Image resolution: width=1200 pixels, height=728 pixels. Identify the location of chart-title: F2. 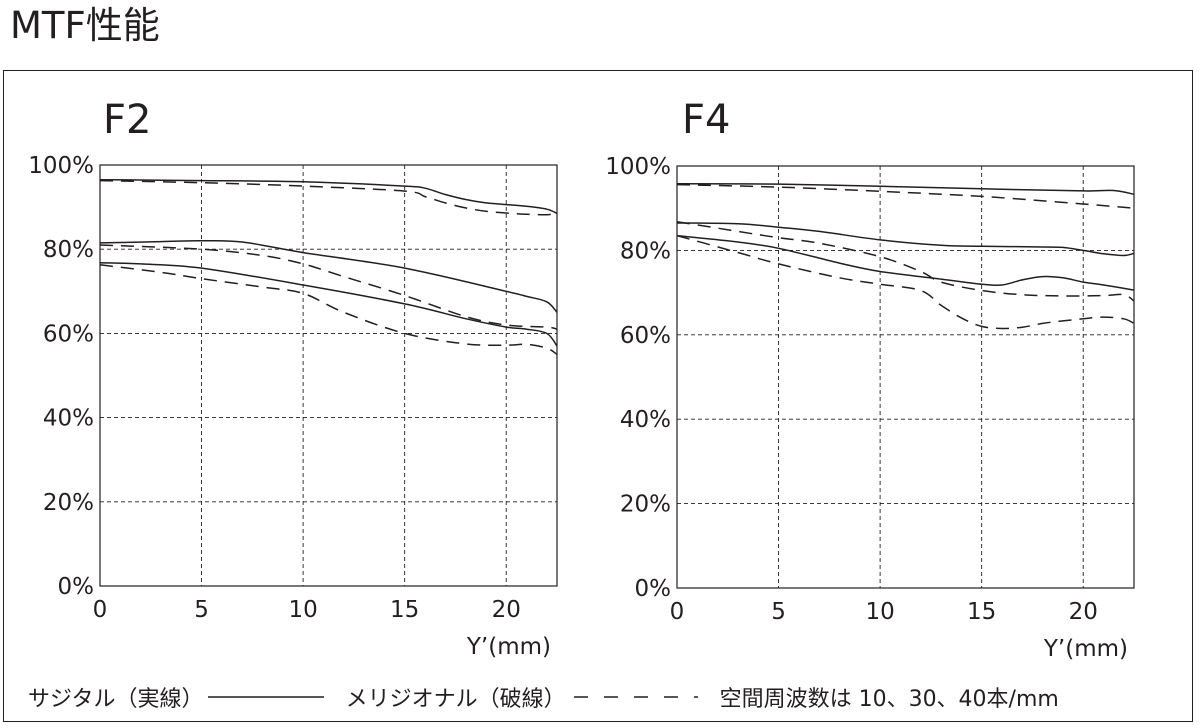
(127, 120).